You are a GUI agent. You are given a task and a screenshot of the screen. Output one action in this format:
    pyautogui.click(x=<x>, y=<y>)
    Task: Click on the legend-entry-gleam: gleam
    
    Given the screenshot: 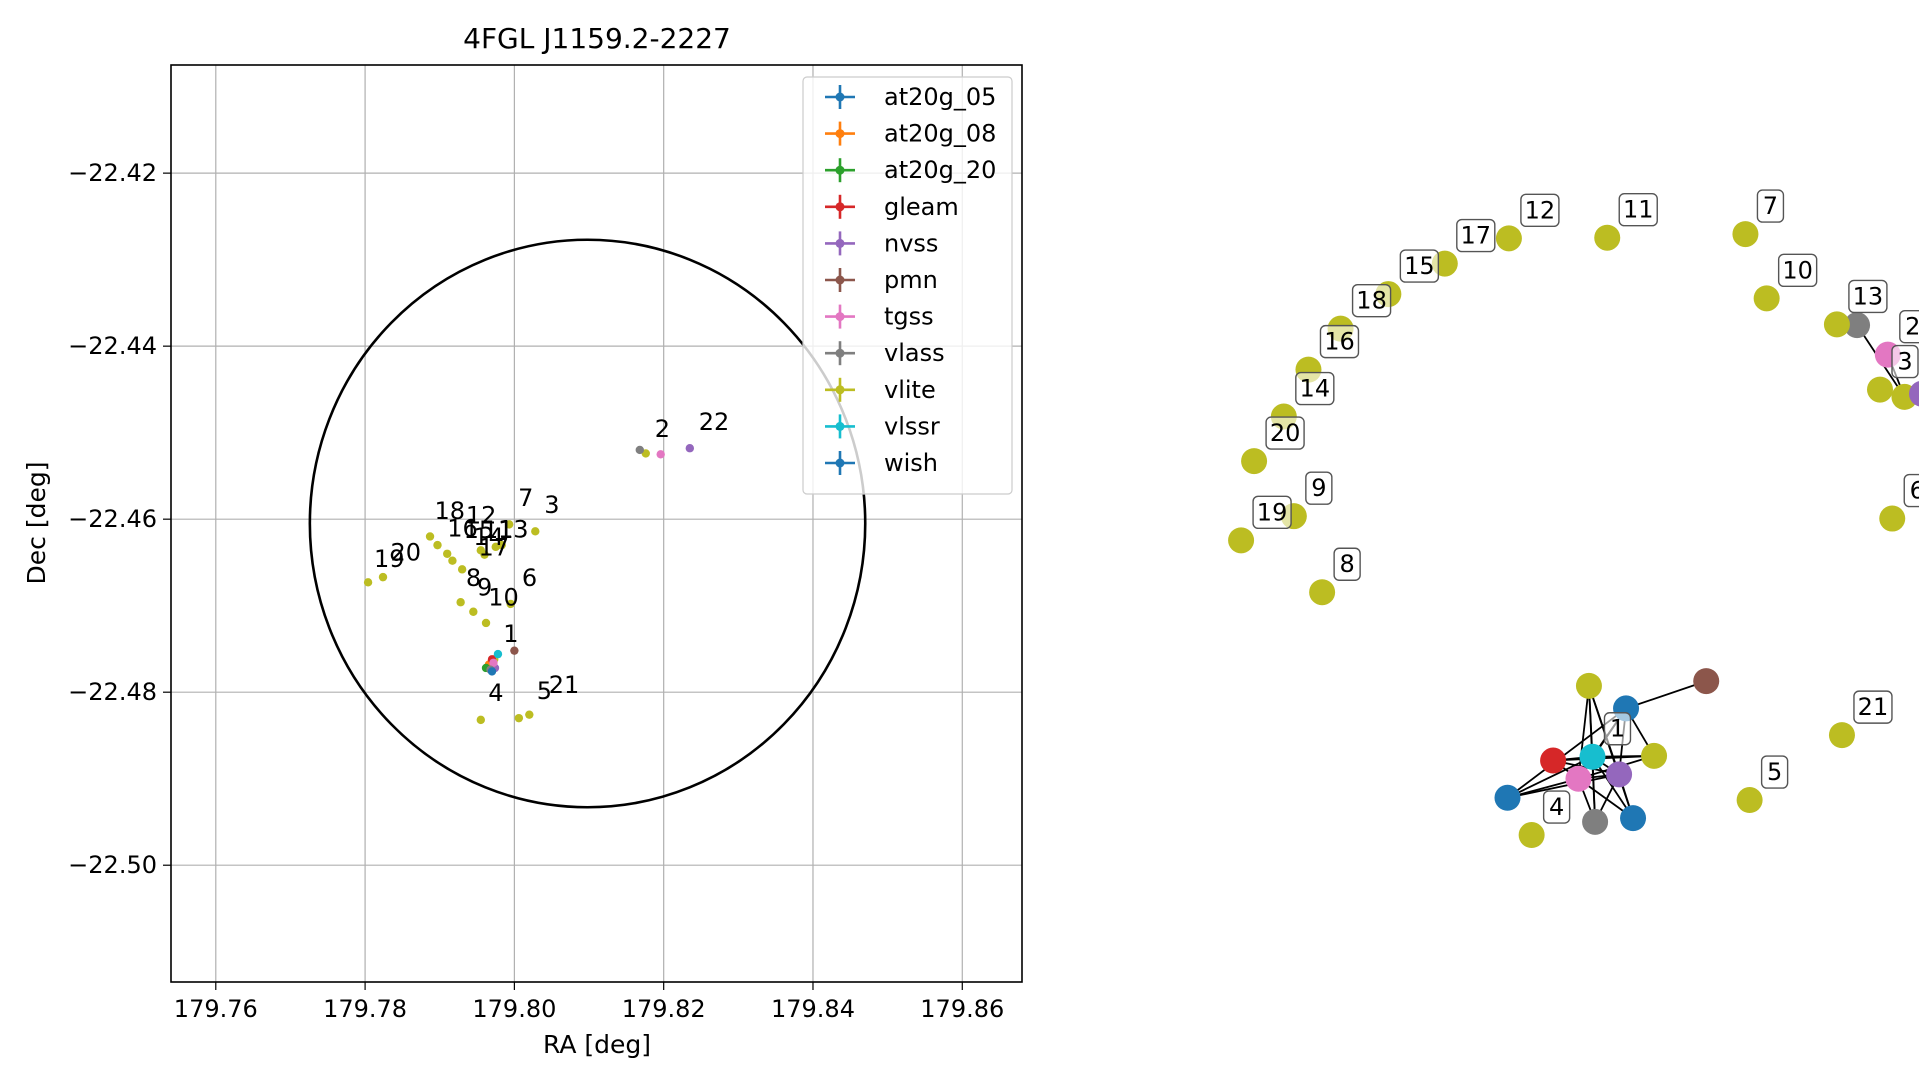 What is the action you would take?
    pyautogui.click(x=892, y=207)
    